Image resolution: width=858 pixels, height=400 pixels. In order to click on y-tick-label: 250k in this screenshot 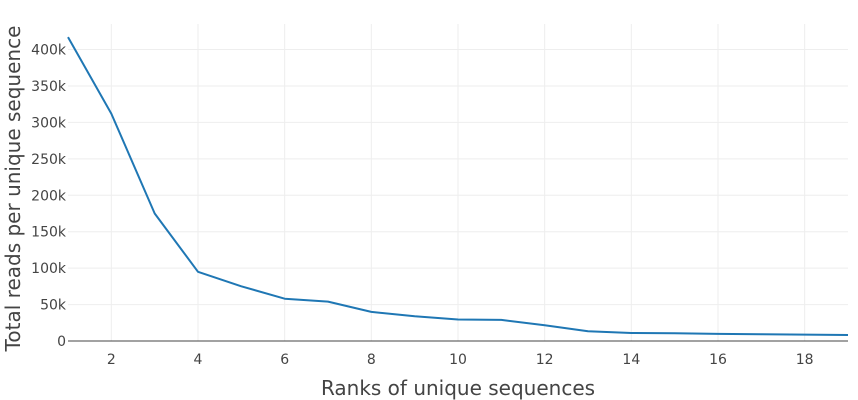, I will do `click(49, 160)`.